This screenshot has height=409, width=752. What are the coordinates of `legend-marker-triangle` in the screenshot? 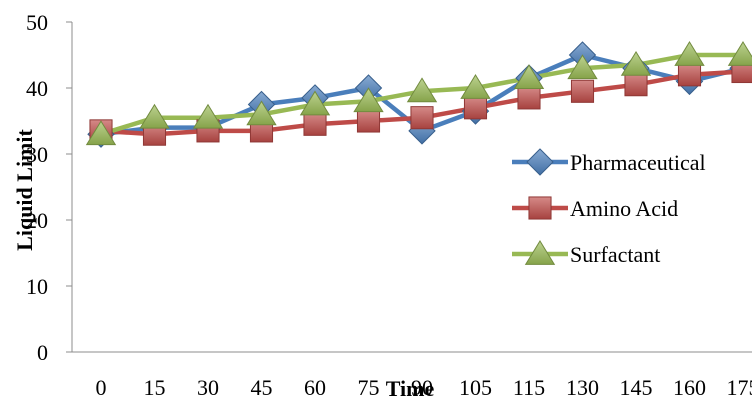 It's located at (540, 252).